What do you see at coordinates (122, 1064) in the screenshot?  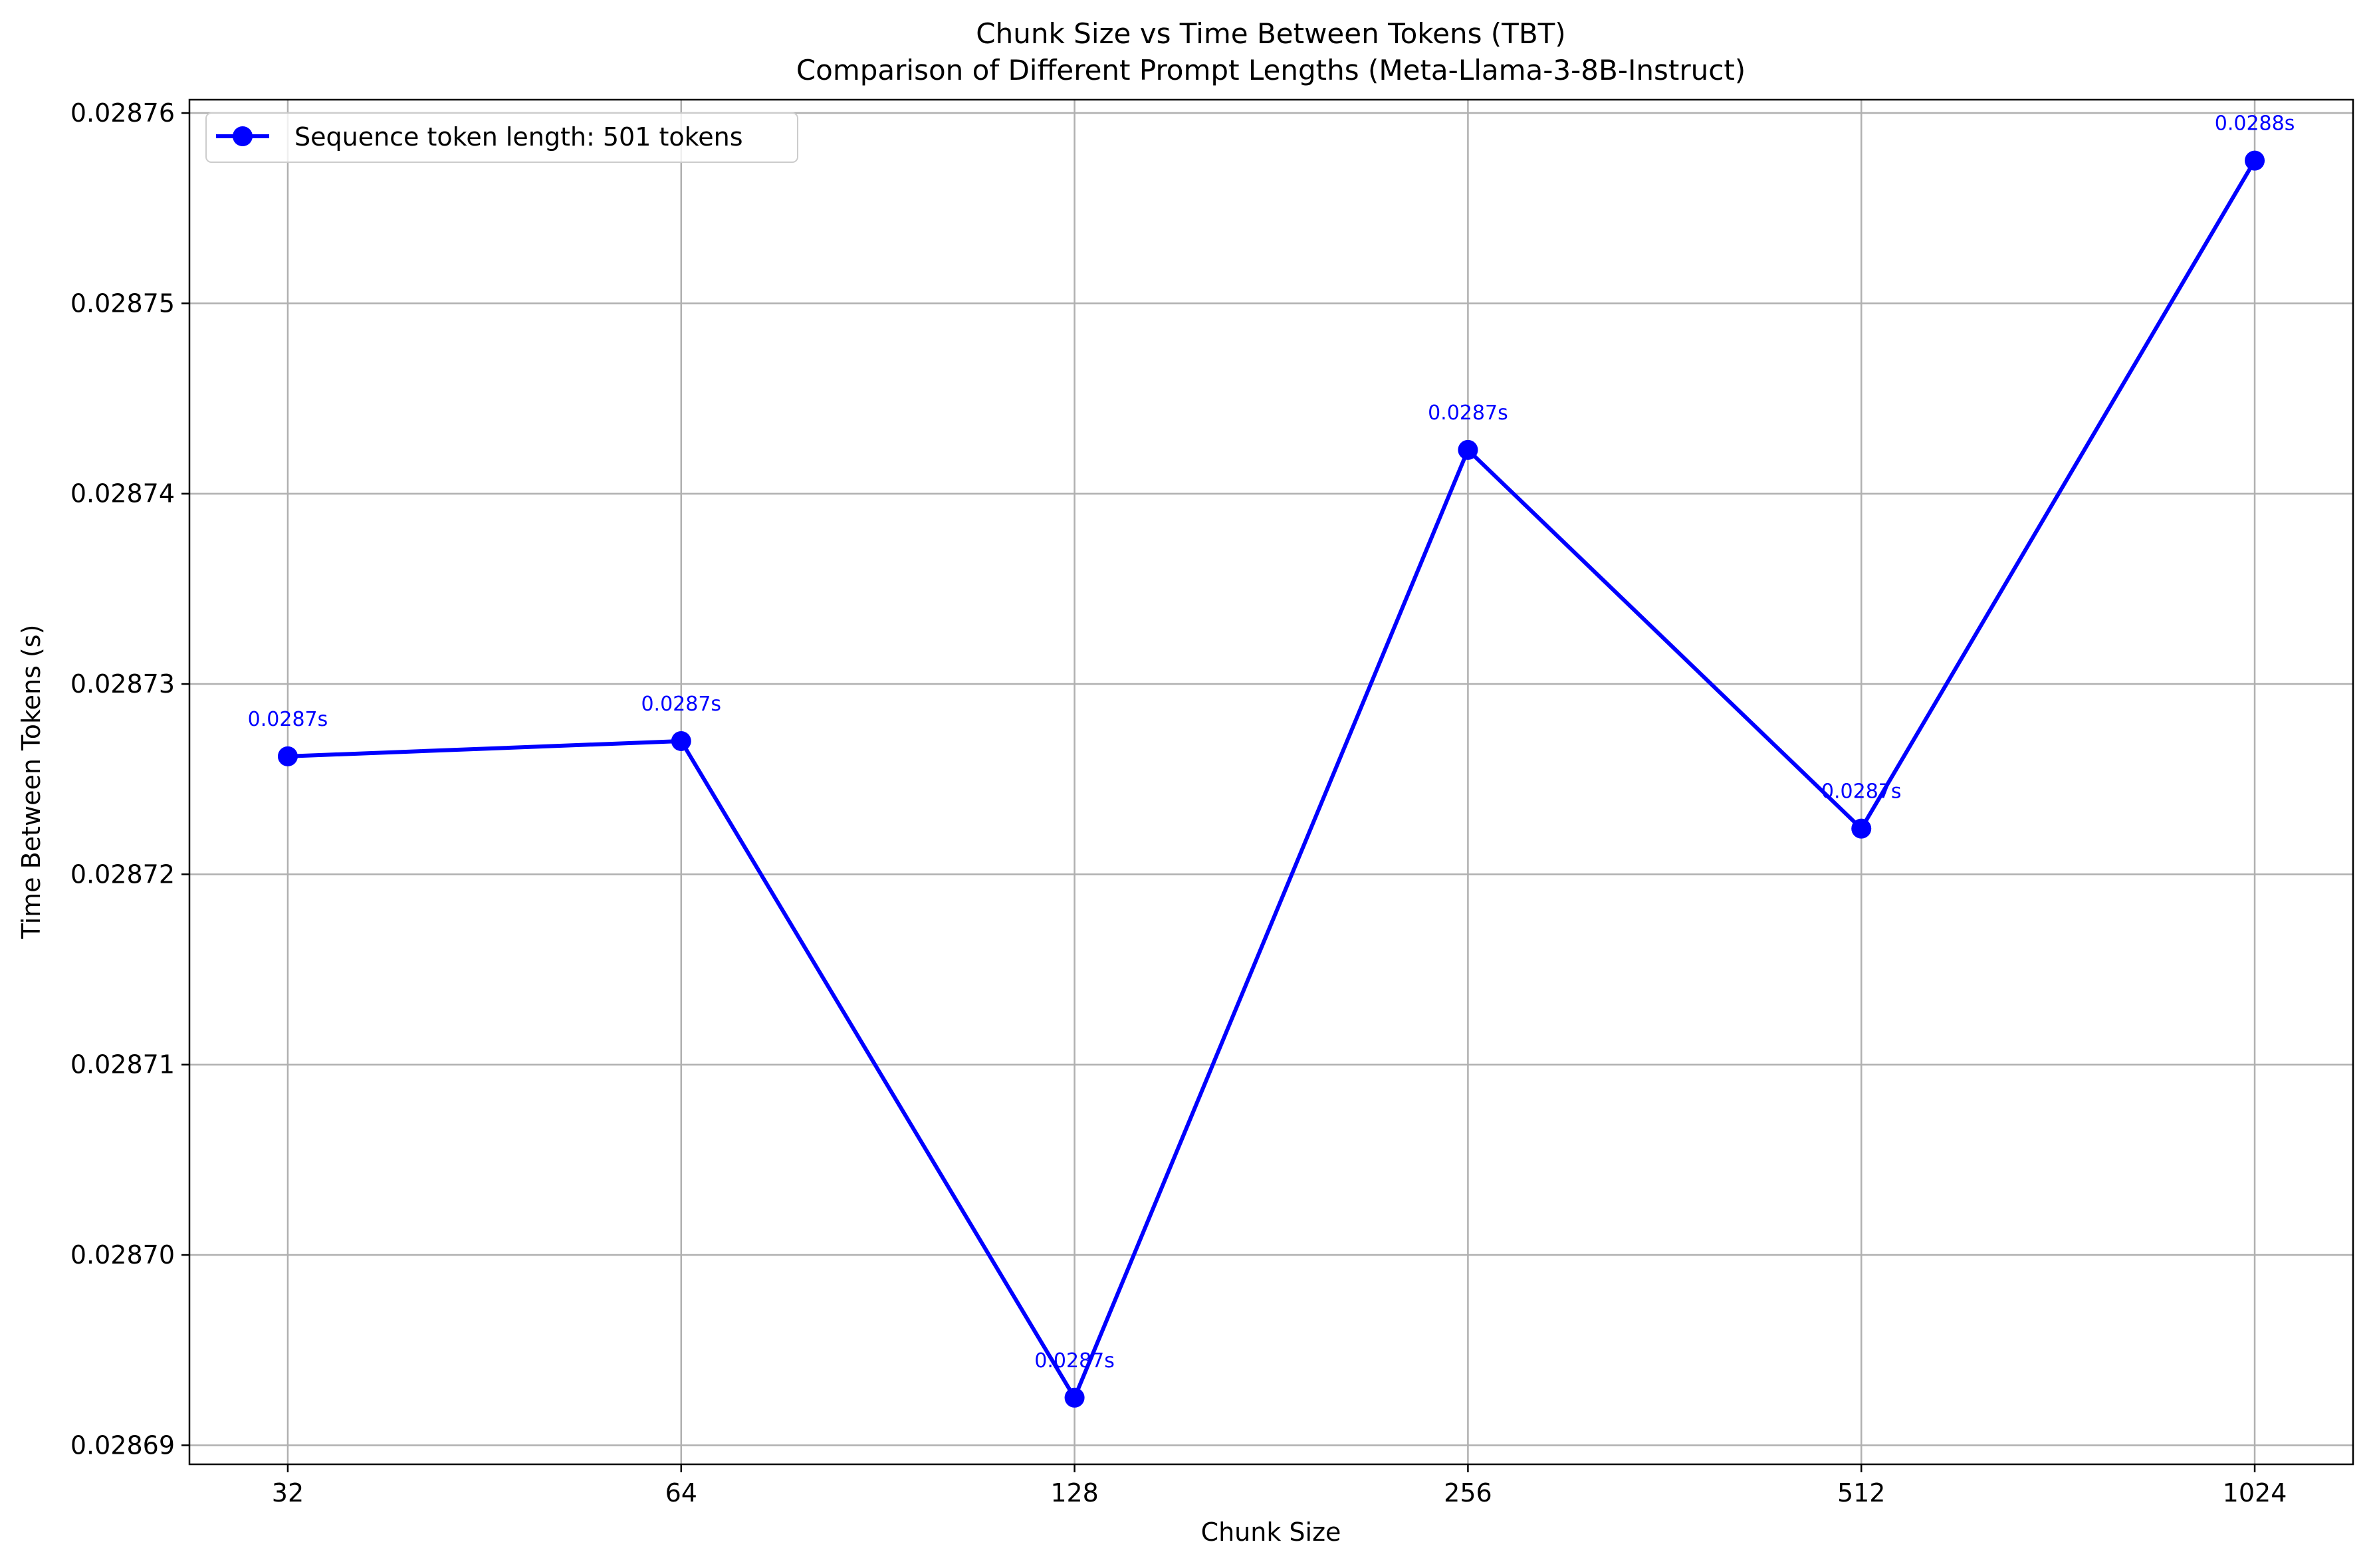 I see `y-tick-label: 0.02871` at bounding box center [122, 1064].